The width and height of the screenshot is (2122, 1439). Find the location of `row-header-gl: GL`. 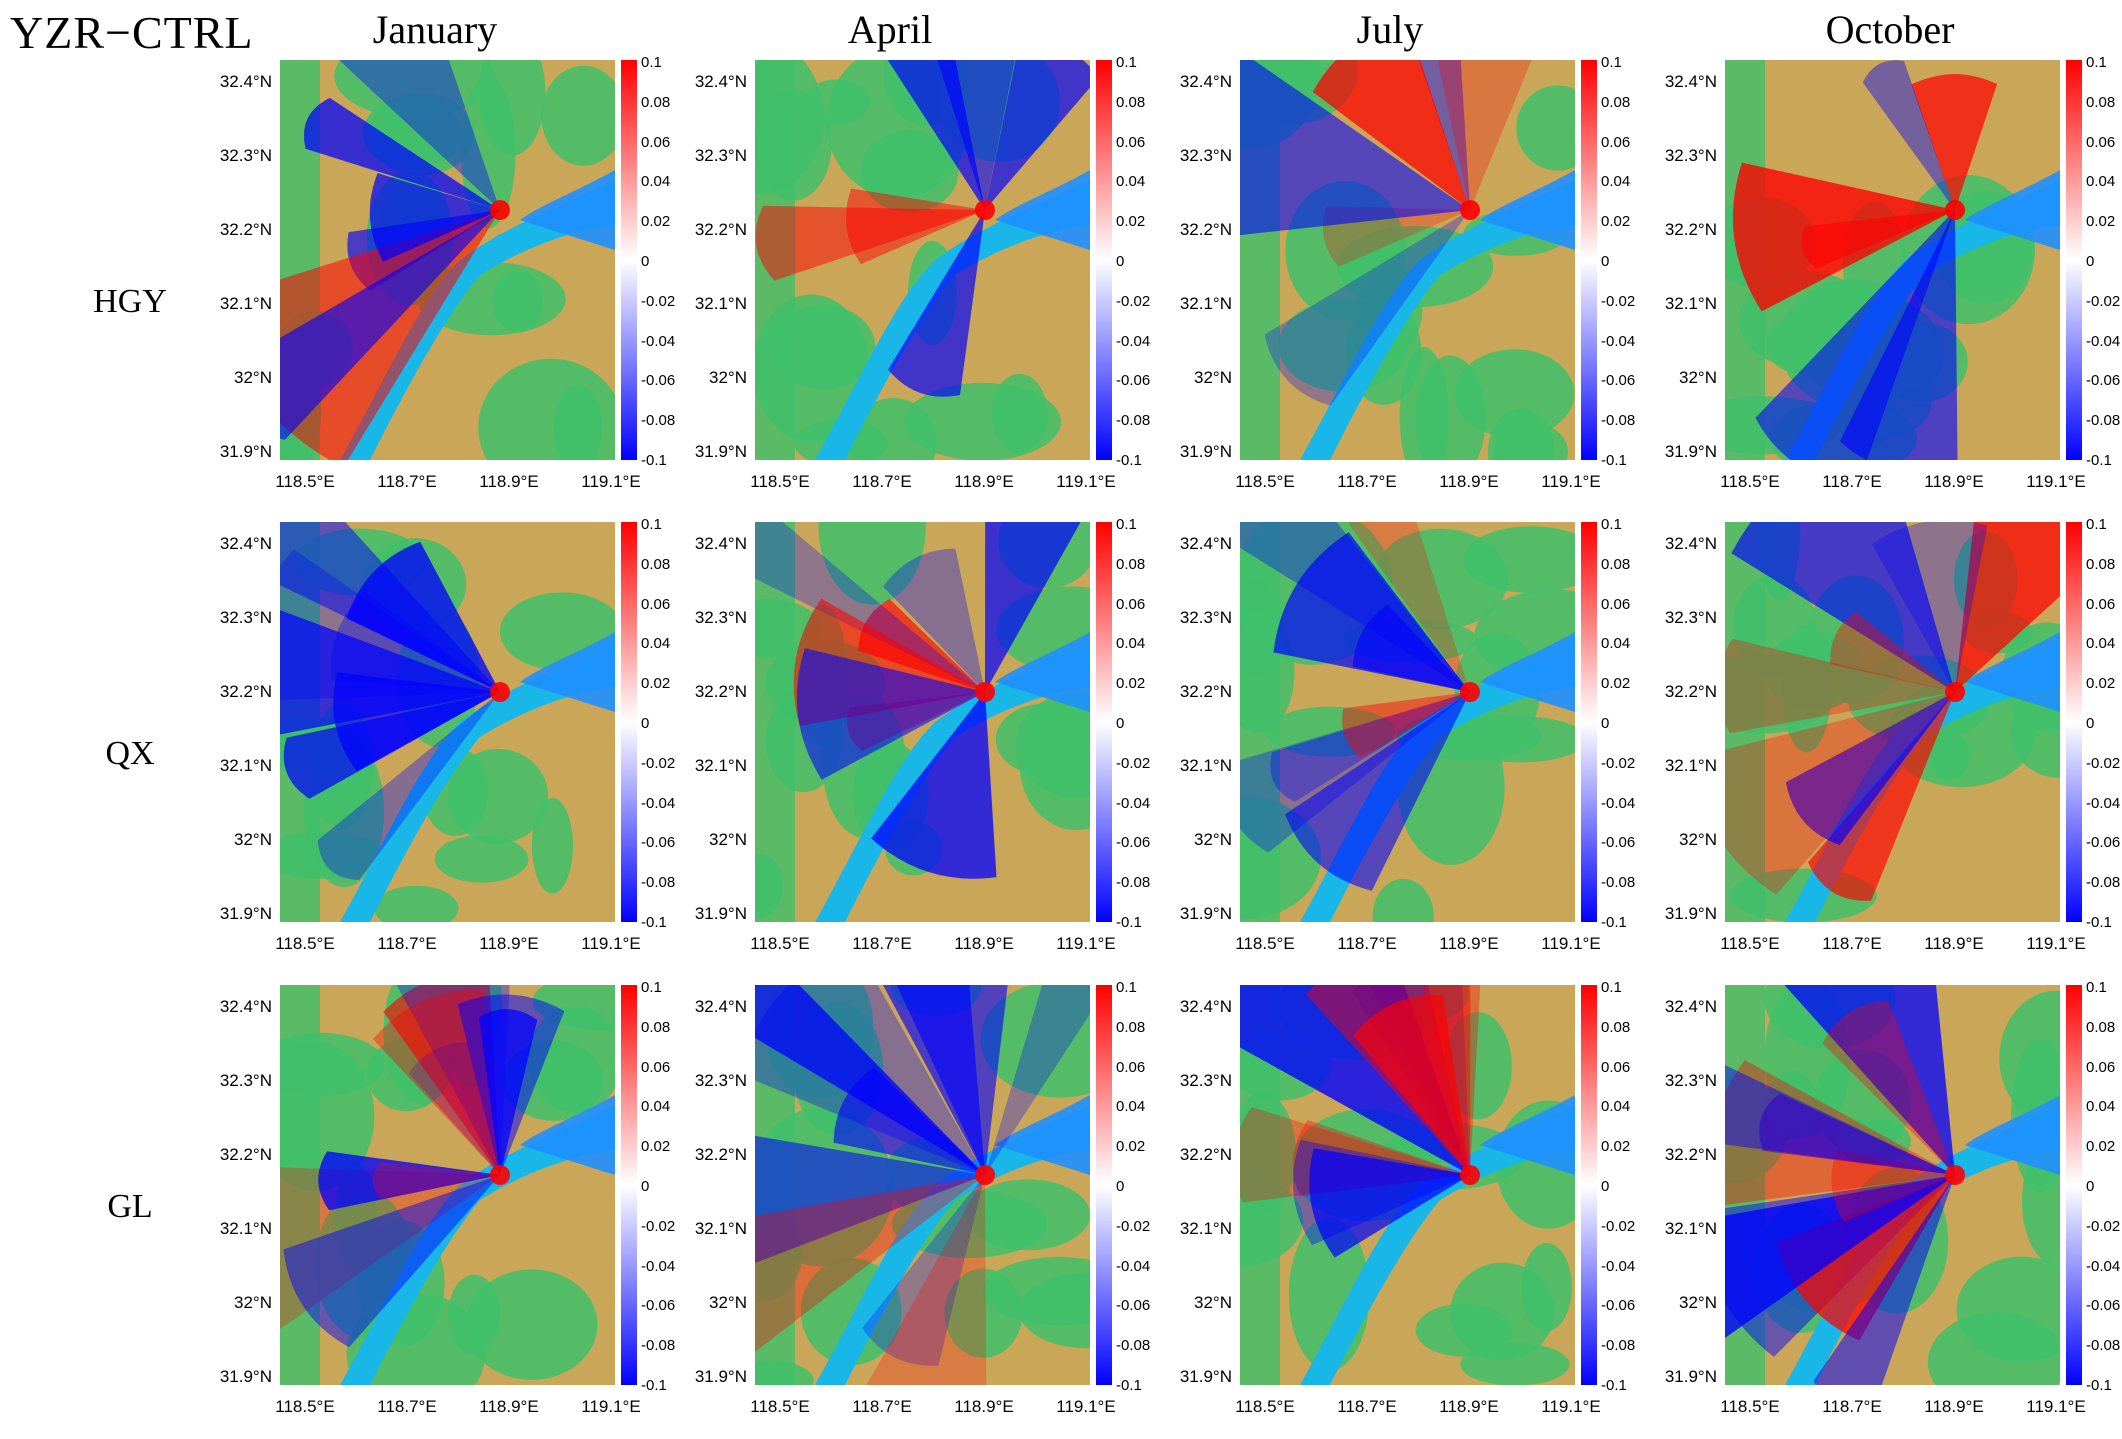

row-header-gl: GL is located at coordinates (130, 1206).